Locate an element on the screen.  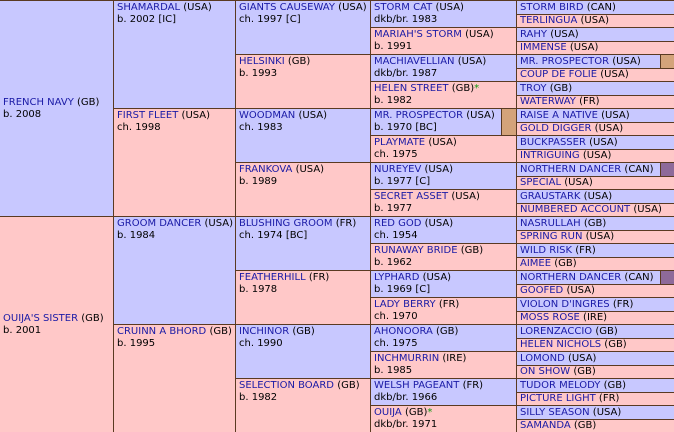
horse-name-link: TUDOR MELODY is located at coordinates (560, 385).